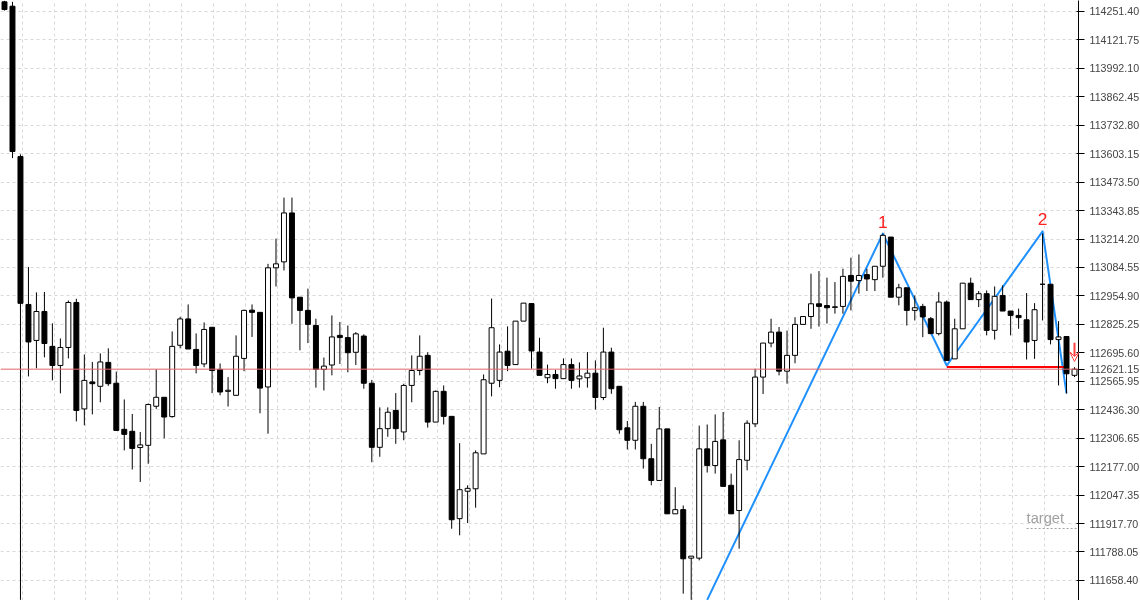 This screenshot has height=600, width=1140. What do you see at coordinates (1114, 11) in the screenshot?
I see `y-tick-label: 114251.40` at bounding box center [1114, 11].